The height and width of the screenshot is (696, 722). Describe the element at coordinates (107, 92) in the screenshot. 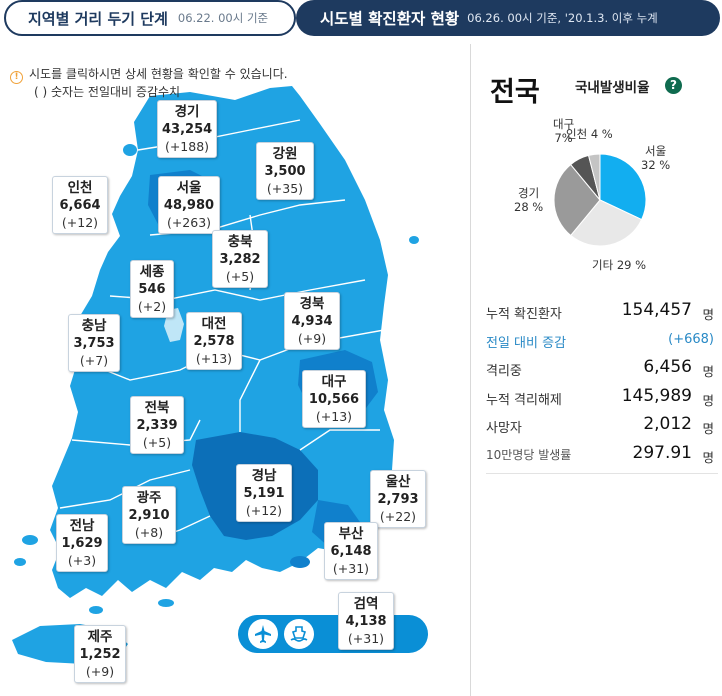

I see `notice-line-2: ( ) 숫자는 전일대비 증감수치` at that location.